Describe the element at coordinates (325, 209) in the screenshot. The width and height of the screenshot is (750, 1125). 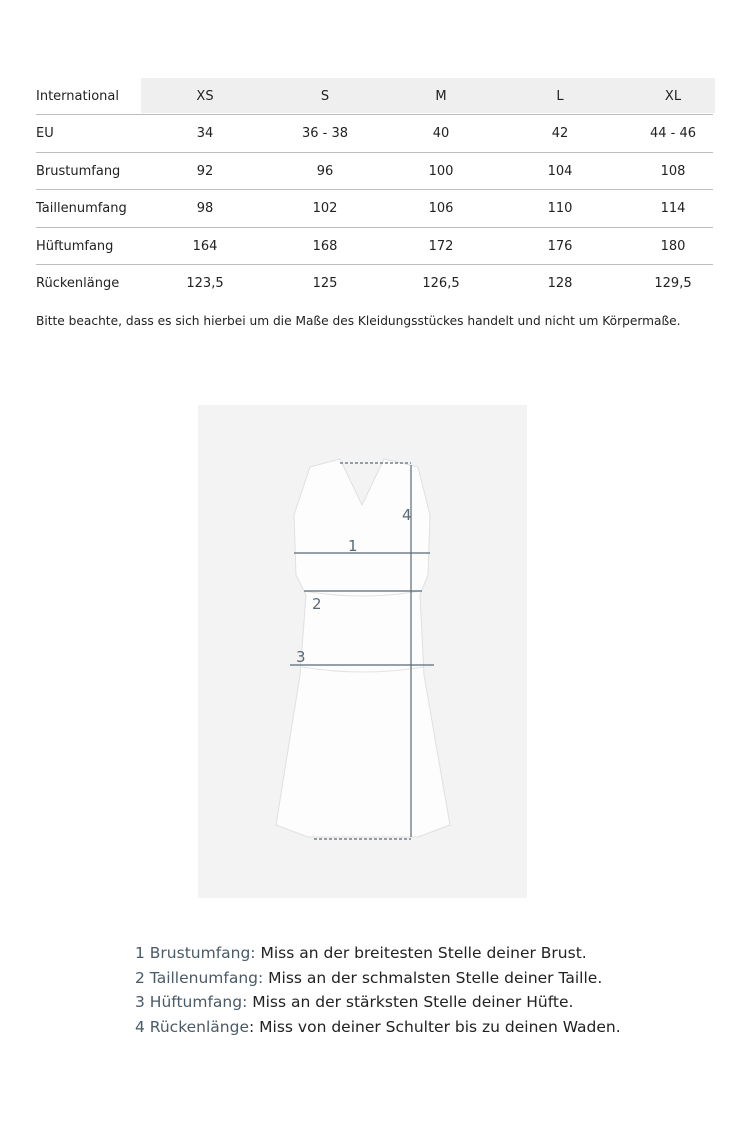
I see `cell-value: 102` at that location.